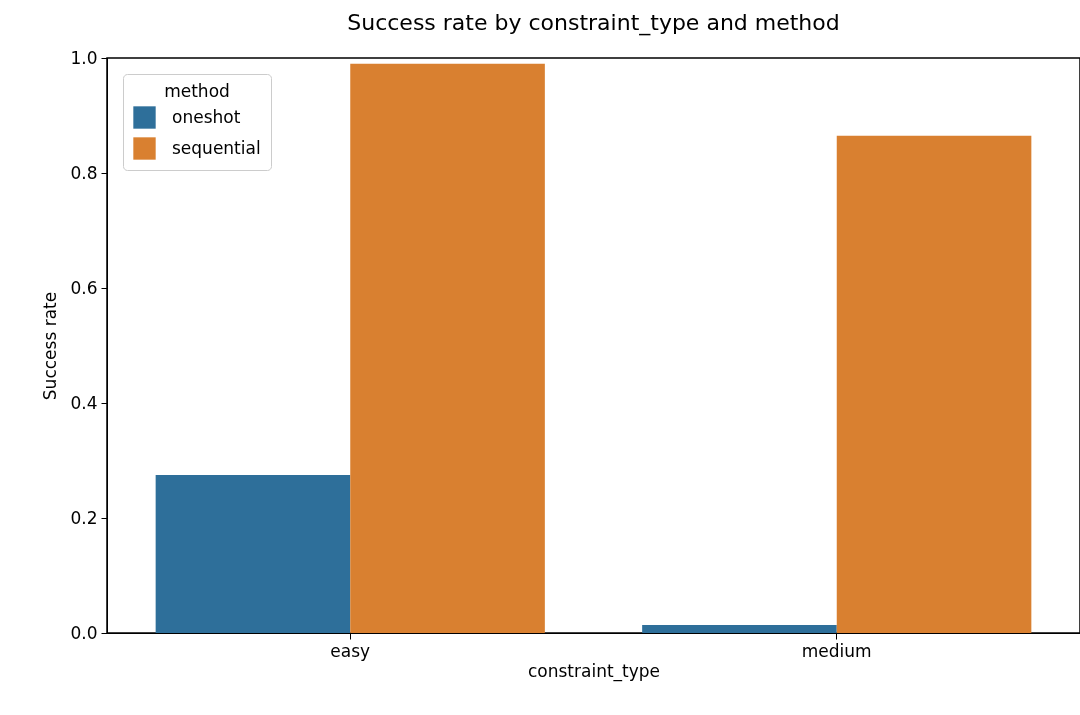 The image size is (1080, 715). What do you see at coordinates (350, 650) in the screenshot?
I see `x-tick-label: easy` at bounding box center [350, 650].